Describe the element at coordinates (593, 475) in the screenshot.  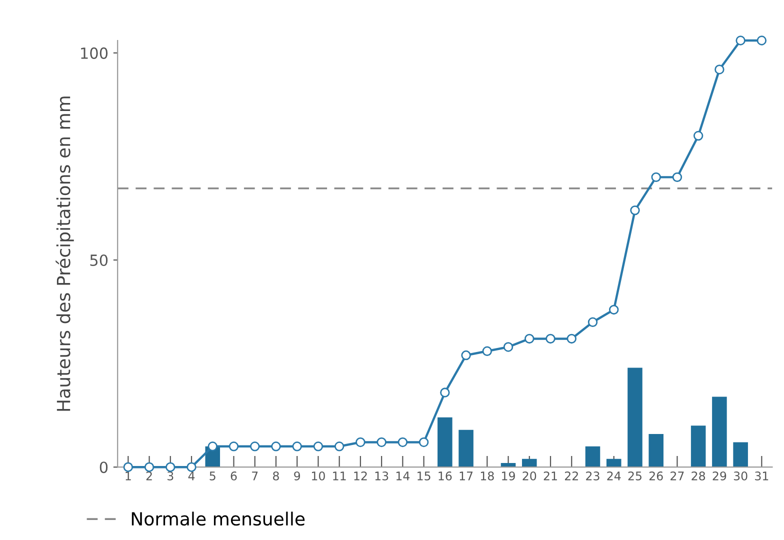
I see `x-tick-label: 23` at that location.